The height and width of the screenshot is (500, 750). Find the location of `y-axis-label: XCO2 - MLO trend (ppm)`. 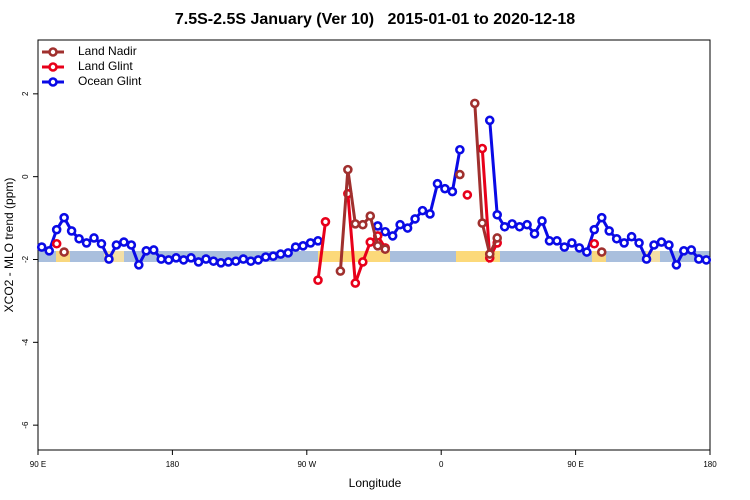

y-axis-label: XCO2 - MLO trend (ppm) is located at coordinates (9, 245).